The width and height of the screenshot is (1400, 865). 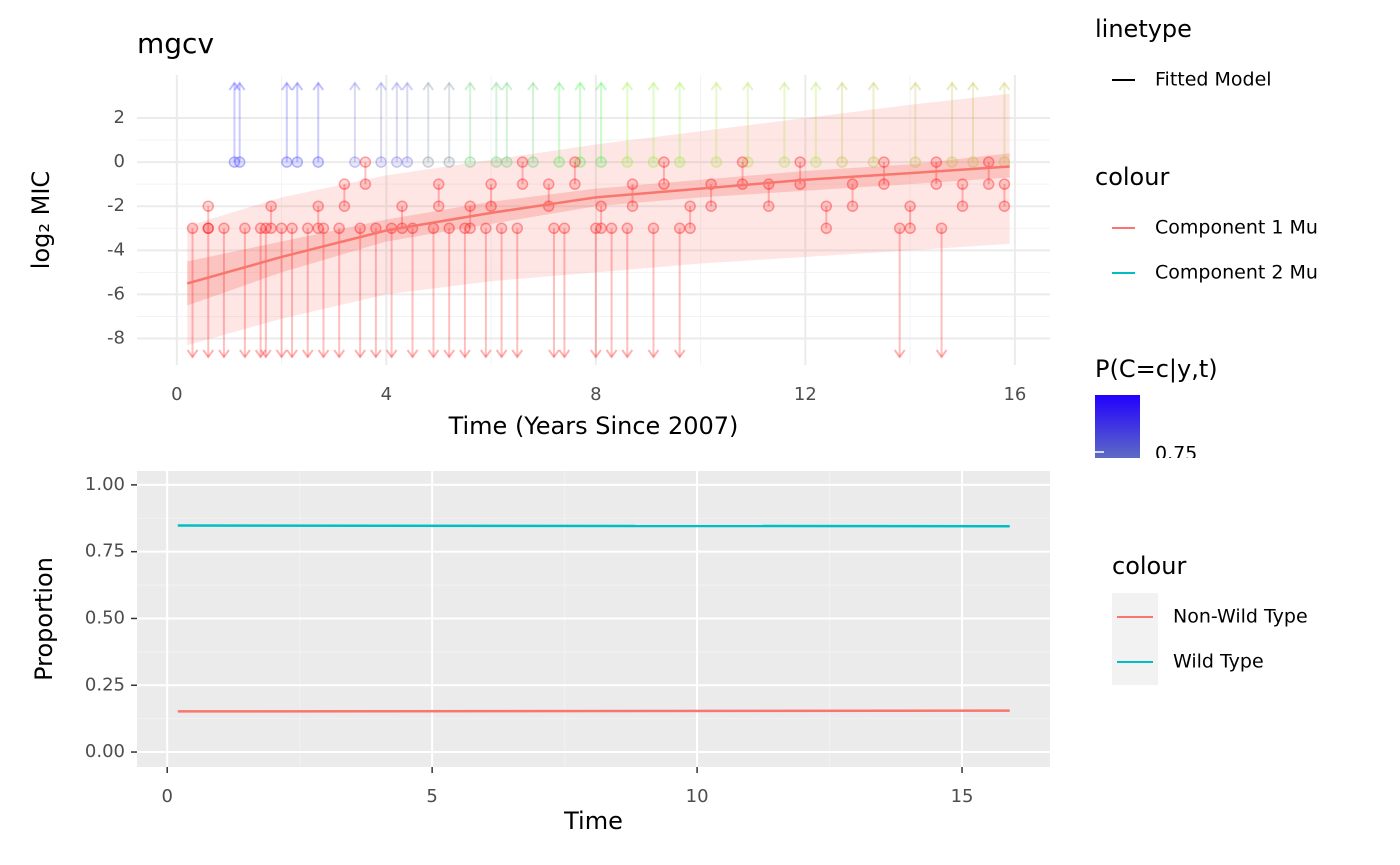 I want to click on legend-title: P(C=c|y,t), so click(x=1156, y=369).